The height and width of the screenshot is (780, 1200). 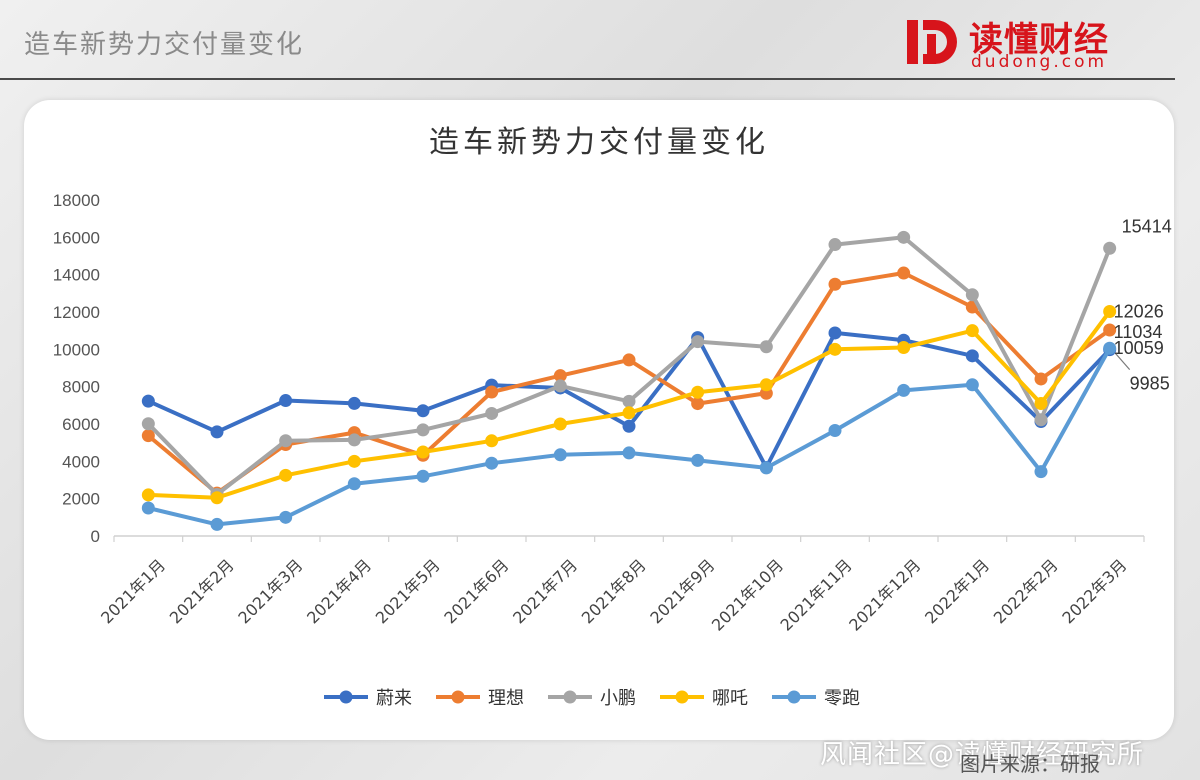 I want to click on label-leader-line, so click(x=1123, y=362).